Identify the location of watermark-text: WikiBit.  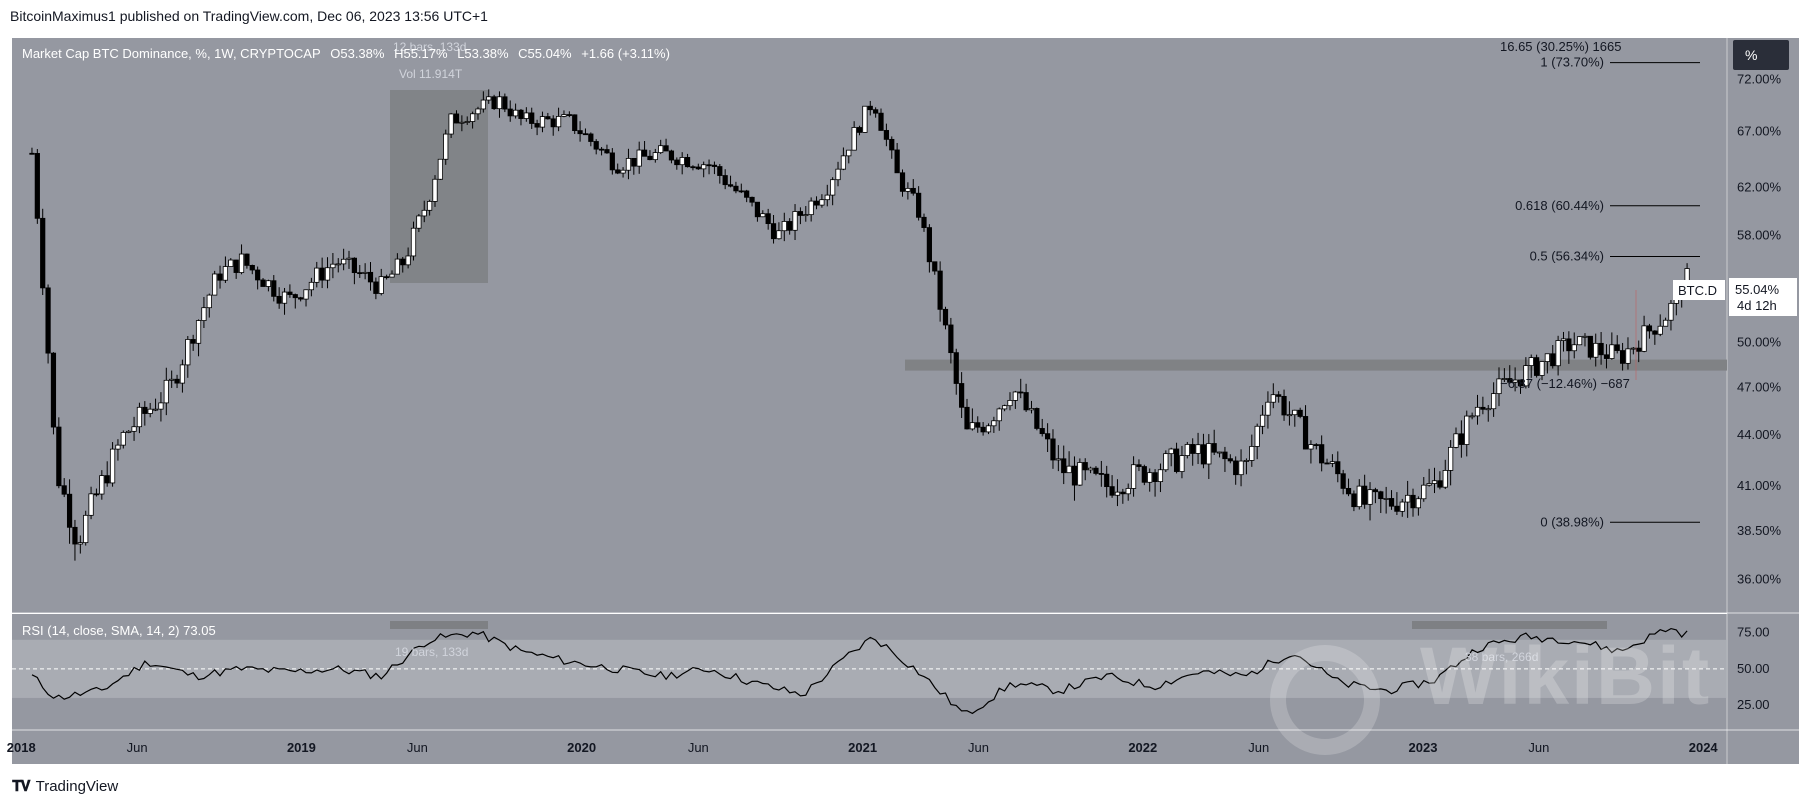
(1566, 676).